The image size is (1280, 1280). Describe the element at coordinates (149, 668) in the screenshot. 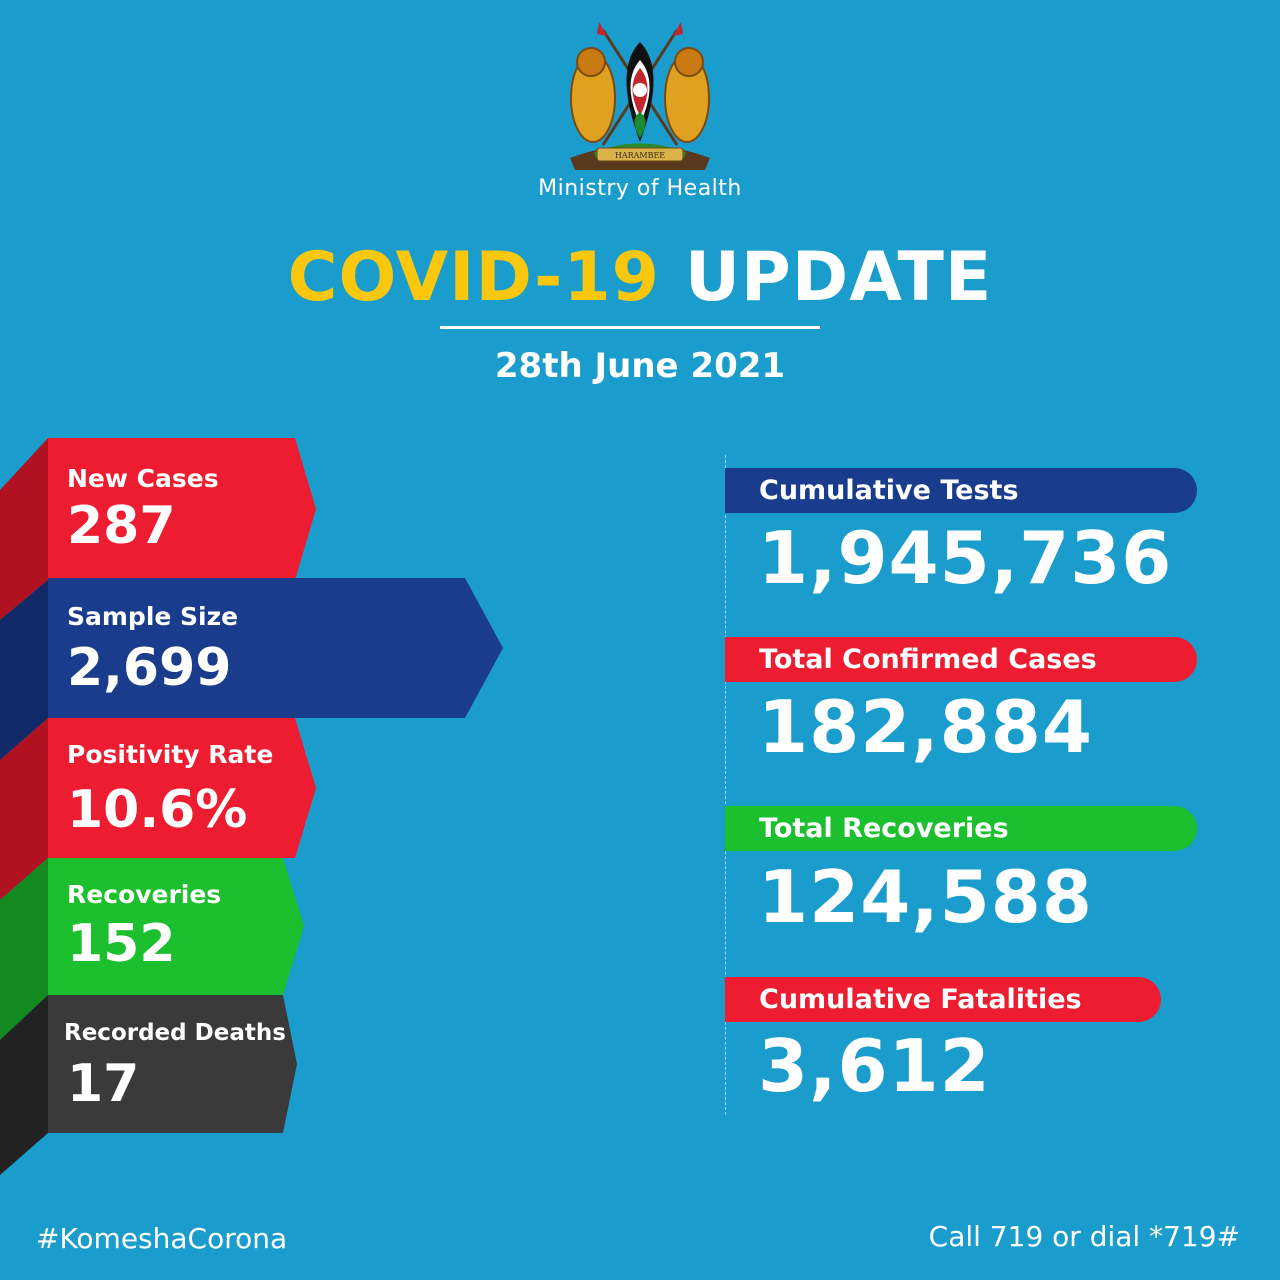

I see `stat-value-sample-size: 2,699` at that location.